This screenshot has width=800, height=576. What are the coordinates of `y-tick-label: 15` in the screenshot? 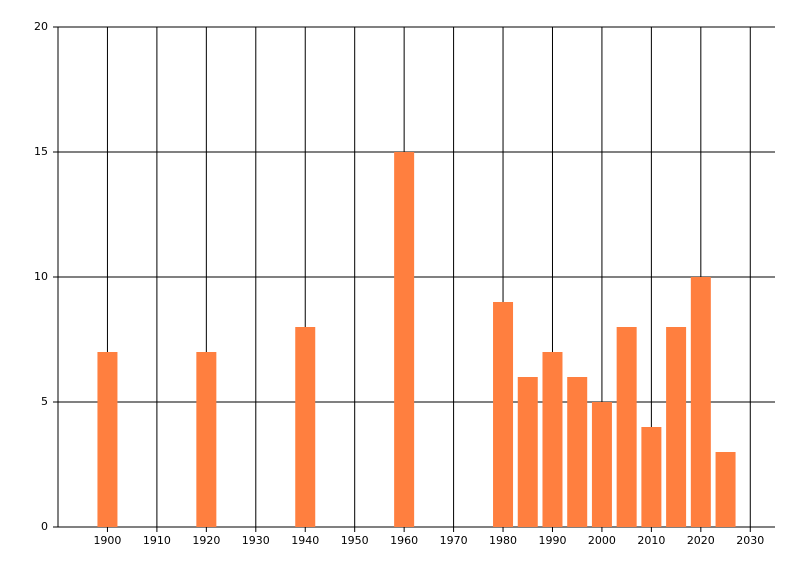 It's located at (41, 151).